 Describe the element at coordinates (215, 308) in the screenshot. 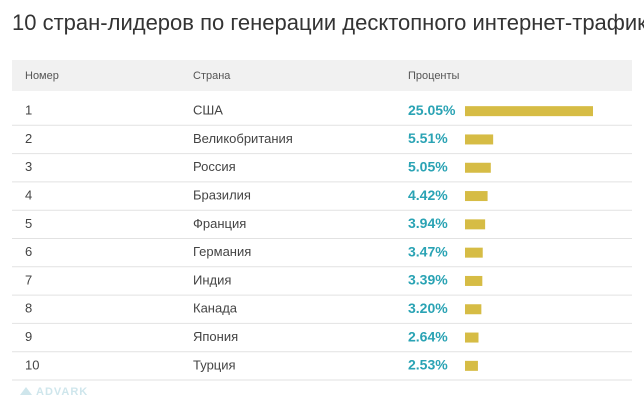

I see `country: Канада` at that location.